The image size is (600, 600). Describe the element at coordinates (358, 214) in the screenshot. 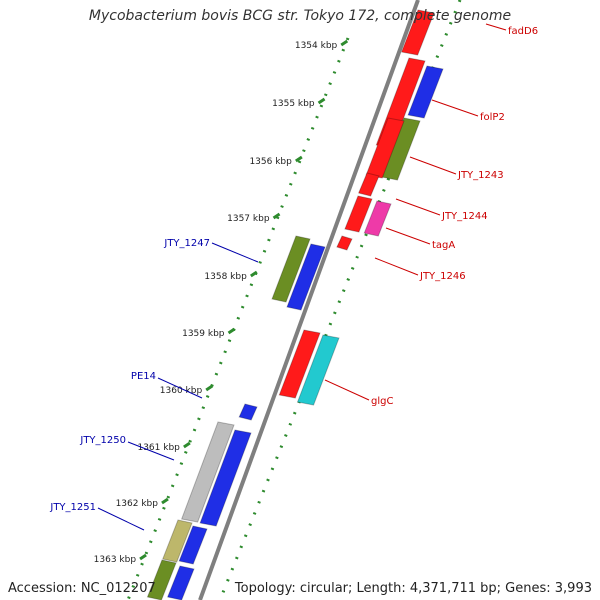

I see `gene-red-small-arrow` at that location.